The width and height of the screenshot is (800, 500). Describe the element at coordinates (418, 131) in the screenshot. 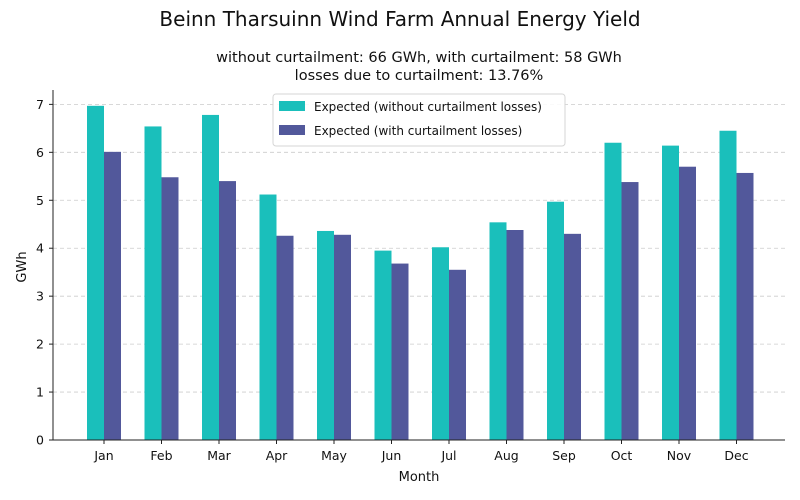

I see `legend-label-with-curtailment: Expected (with curtailment losses)` at that location.